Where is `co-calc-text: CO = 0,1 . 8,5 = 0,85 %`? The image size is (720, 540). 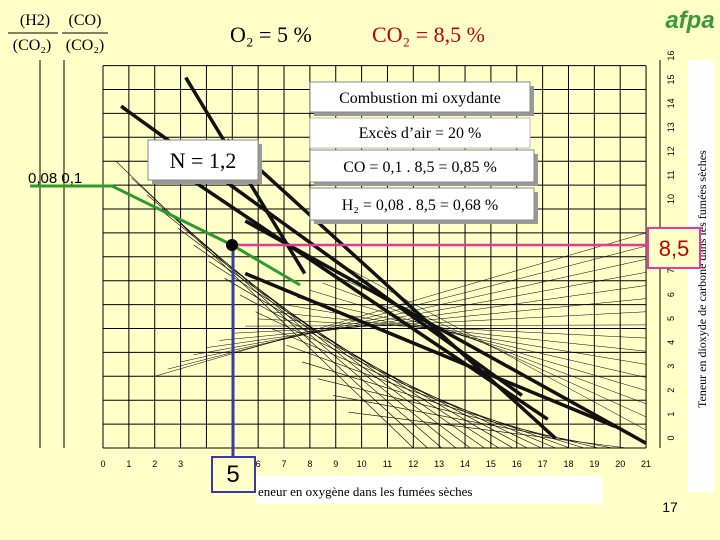
co-calc-text: CO = 0,1 . 8,5 = 0,85 % is located at coordinates (420, 167).